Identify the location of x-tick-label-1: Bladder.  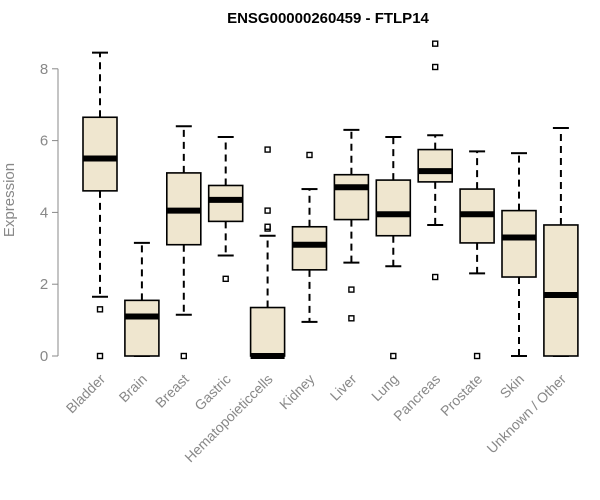
(86, 394).